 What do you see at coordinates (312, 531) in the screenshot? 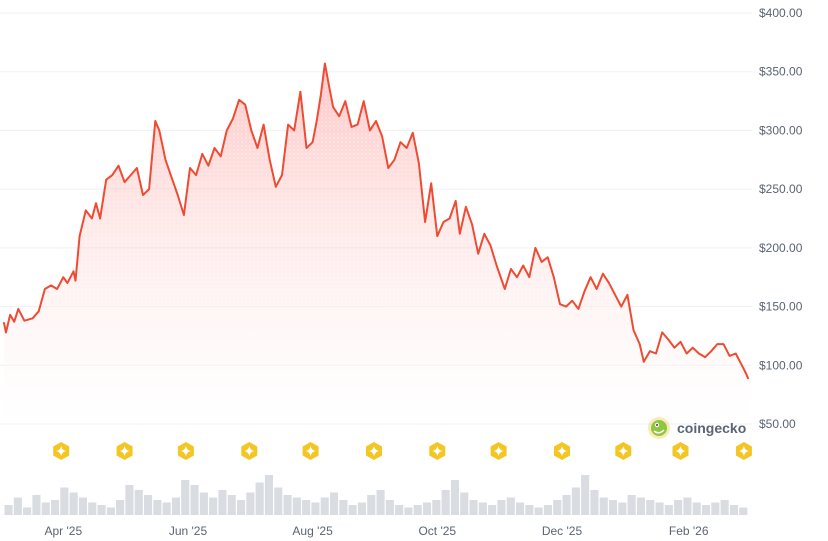
I see `x-tick-label: Aug '25` at bounding box center [312, 531].